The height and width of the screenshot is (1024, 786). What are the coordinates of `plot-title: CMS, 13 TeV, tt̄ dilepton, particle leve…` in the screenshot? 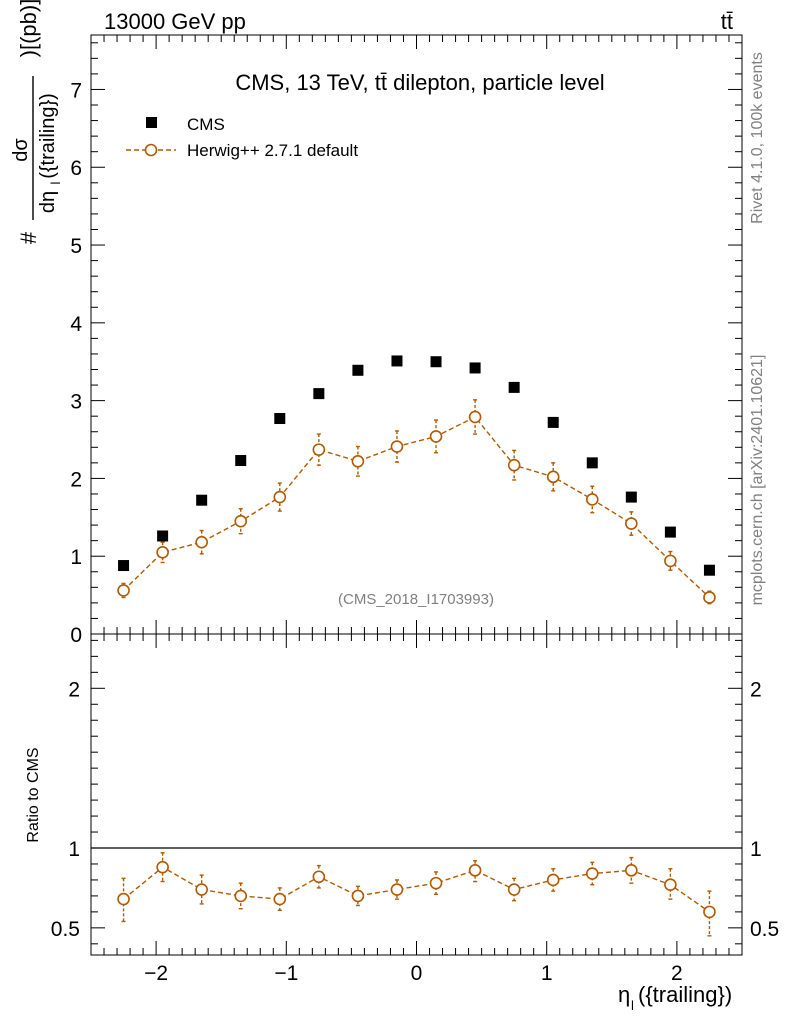 It's located at (419, 82).